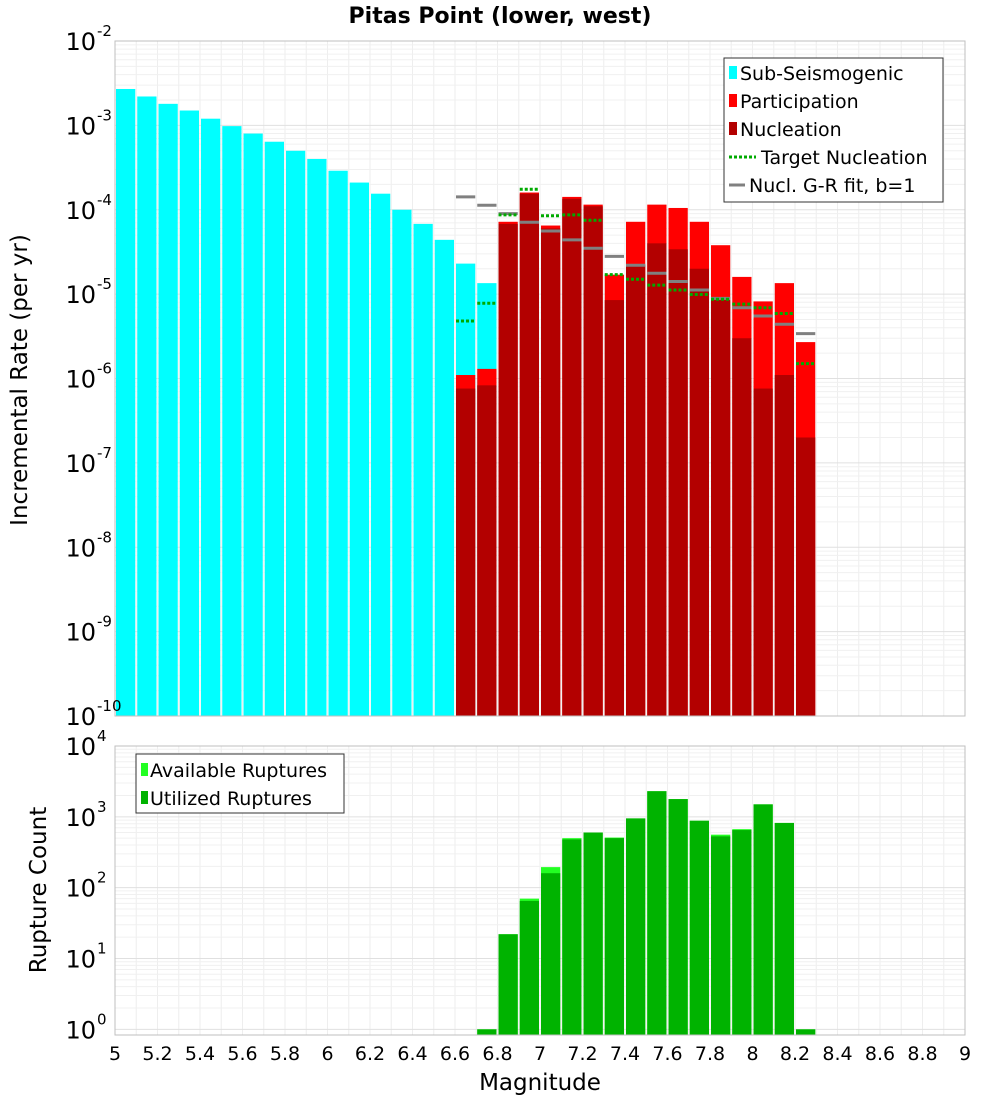 This screenshot has height=1100, width=1000. Describe the element at coordinates (822, 74) in the screenshot. I see `legend-label-sub-seismogenic: Sub-Seismogenic` at that location.